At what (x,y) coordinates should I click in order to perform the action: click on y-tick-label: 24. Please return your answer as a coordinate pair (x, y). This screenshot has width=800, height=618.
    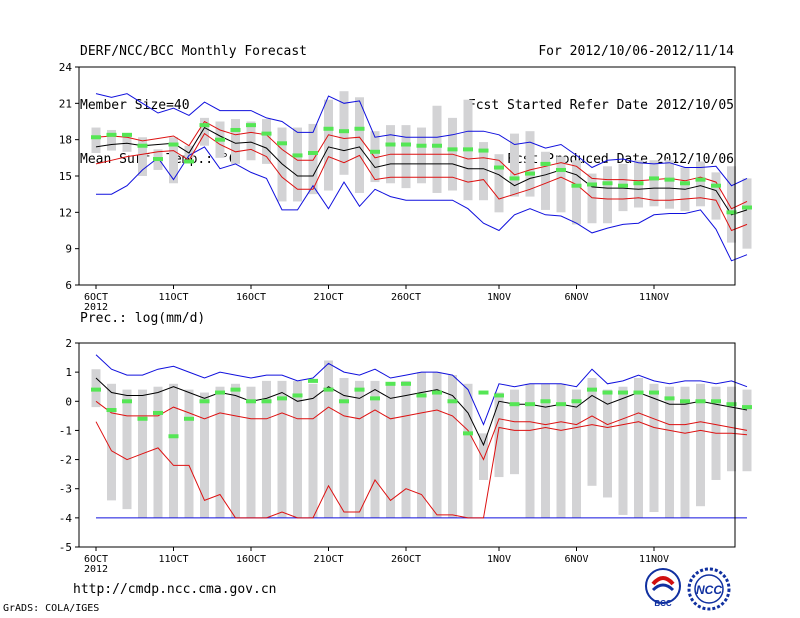
    Looking at the image, I should click on (66, 67).